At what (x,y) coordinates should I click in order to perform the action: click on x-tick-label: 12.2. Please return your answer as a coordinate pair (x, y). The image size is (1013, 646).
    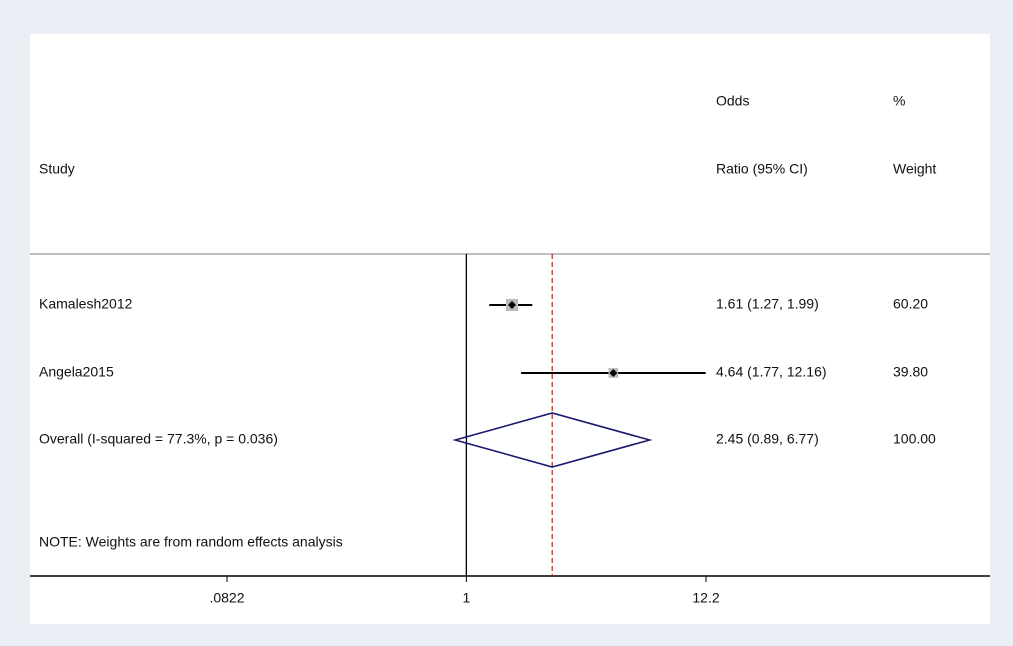
    Looking at the image, I should click on (705, 598).